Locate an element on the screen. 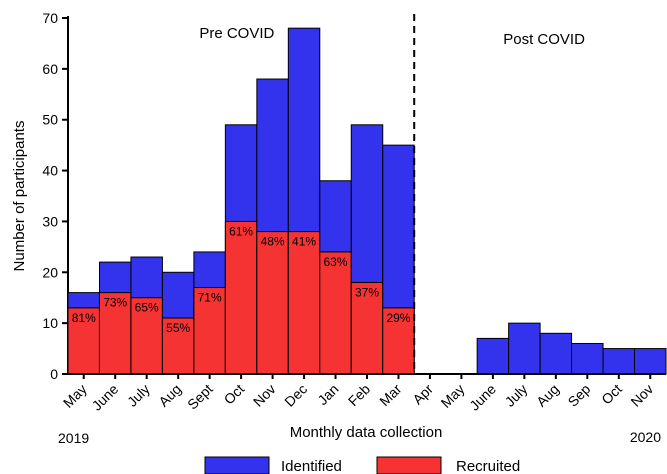 The image size is (667, 474). x-tick-label: Dec is located at coordinates (295, 395).